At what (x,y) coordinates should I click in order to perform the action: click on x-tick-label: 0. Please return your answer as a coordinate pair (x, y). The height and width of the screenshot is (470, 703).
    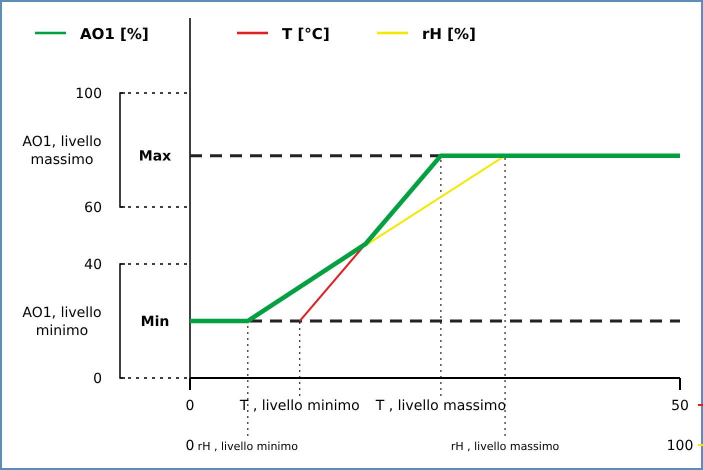
    Looking at the image, I should click on (190, 406).